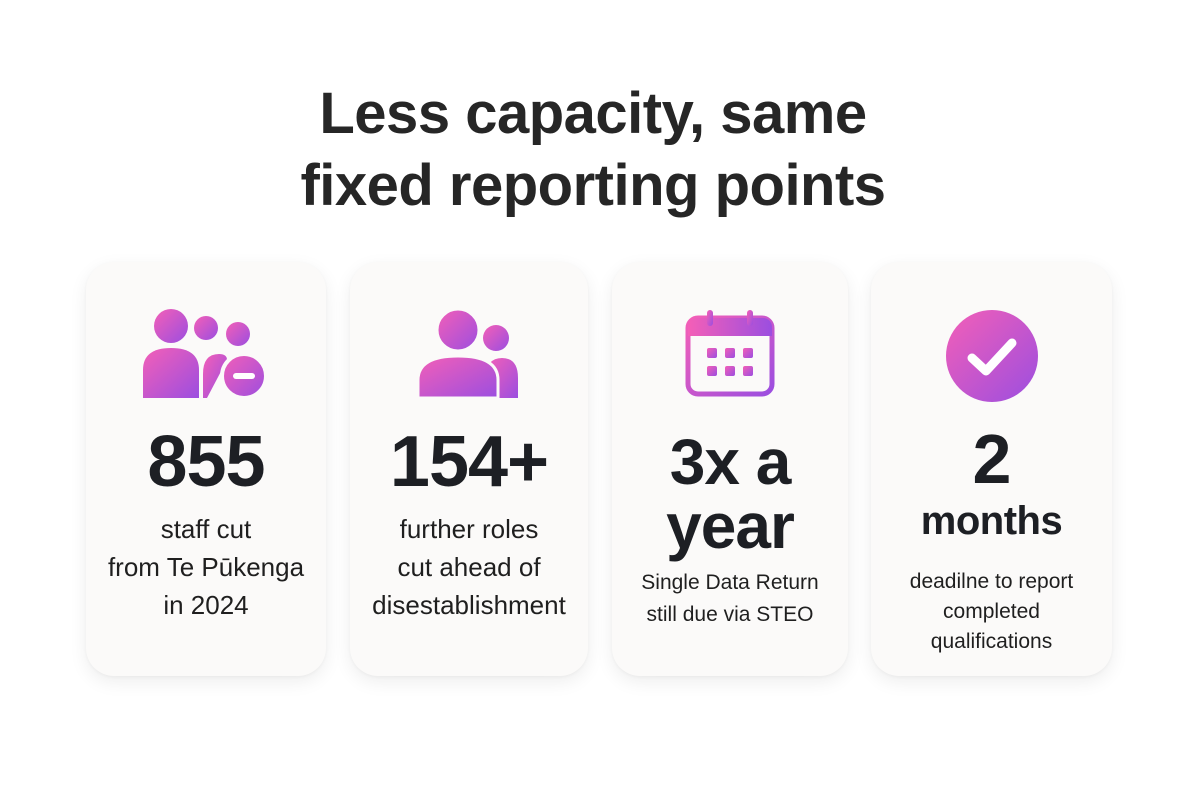 Image resolution: width=1200 pixels, height=800 pixels. I want to click on desc-line: in 2024, so click(206, 605).